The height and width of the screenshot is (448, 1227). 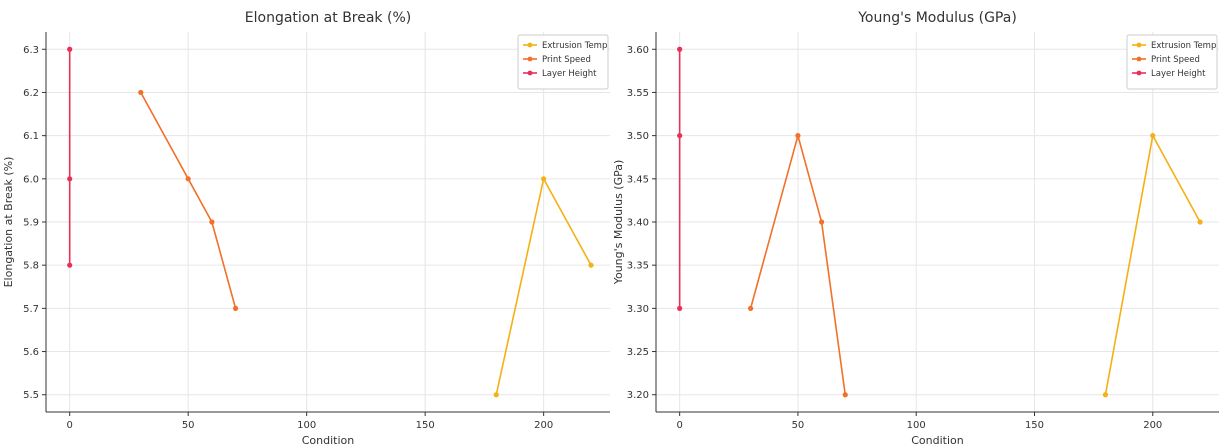 I want to click on chart-title: Young's Modulus (GPa), so click(x=937, y=18).